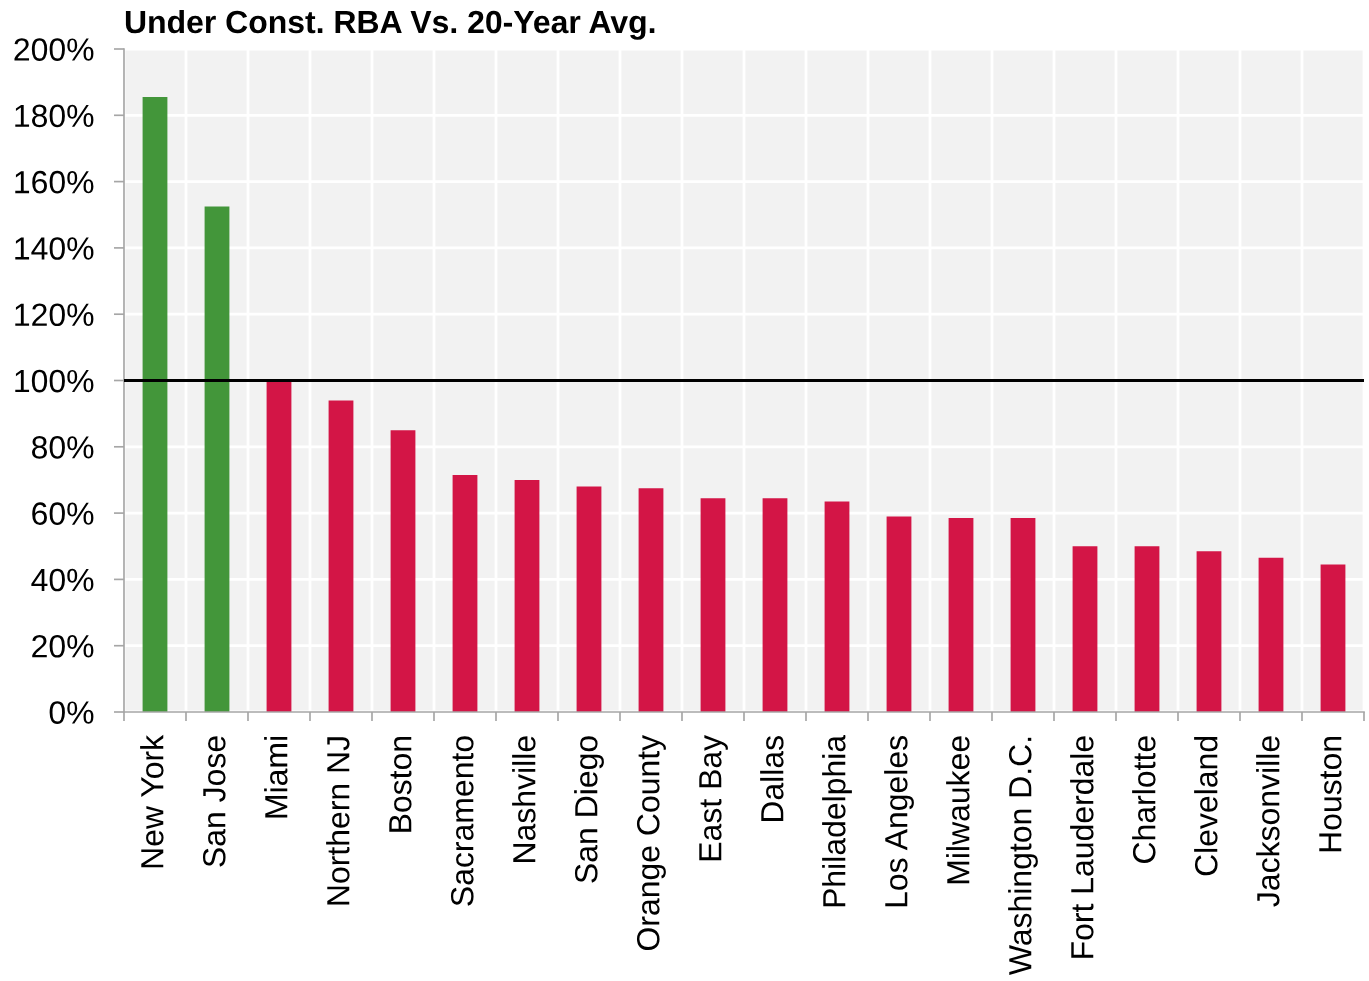  What do you see at coordinates (214, 801) in the screenshot?
I see `x-tick-label: San Jose` at bounding box center [214, 801].